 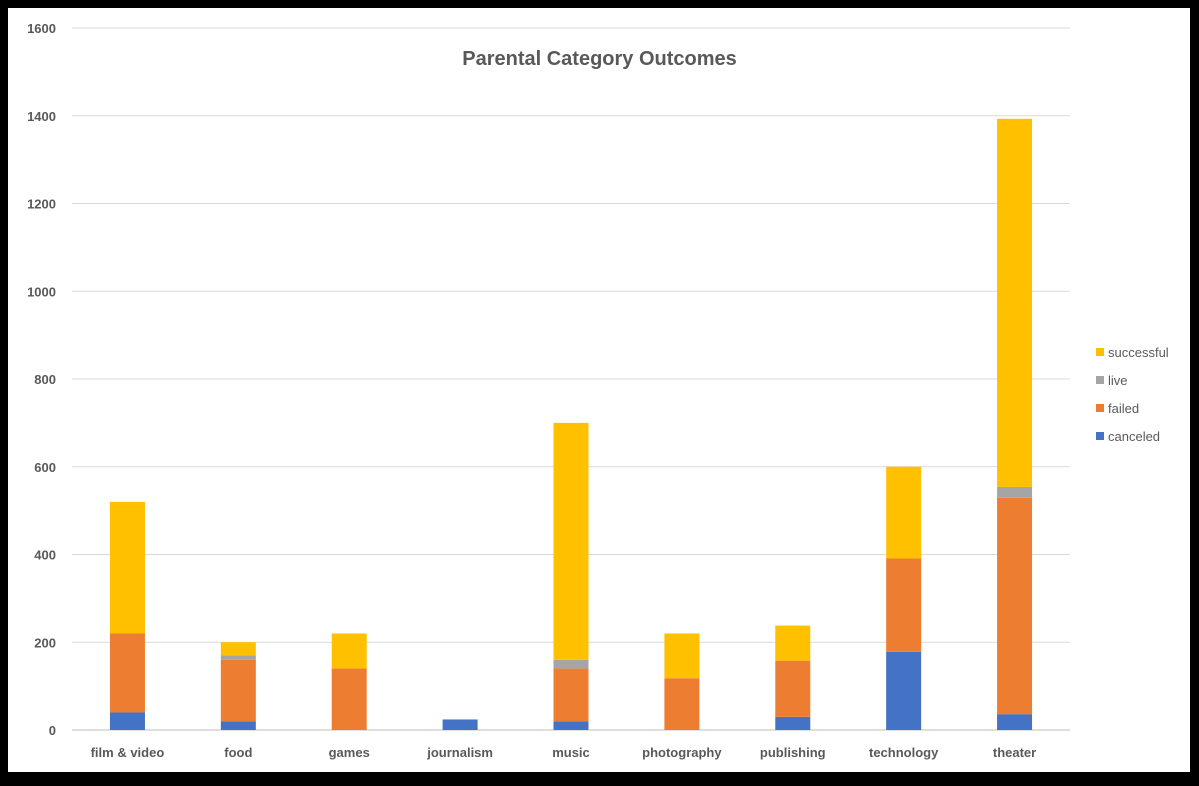 What do you see at coordinates (459, 752) in the screenshot?
I see `x-tick-label: journalism` at bounding box center [459, 752].